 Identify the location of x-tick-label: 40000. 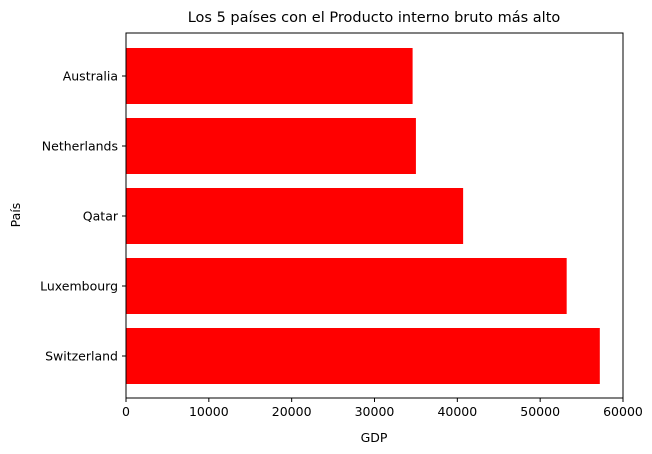
(457, 411).